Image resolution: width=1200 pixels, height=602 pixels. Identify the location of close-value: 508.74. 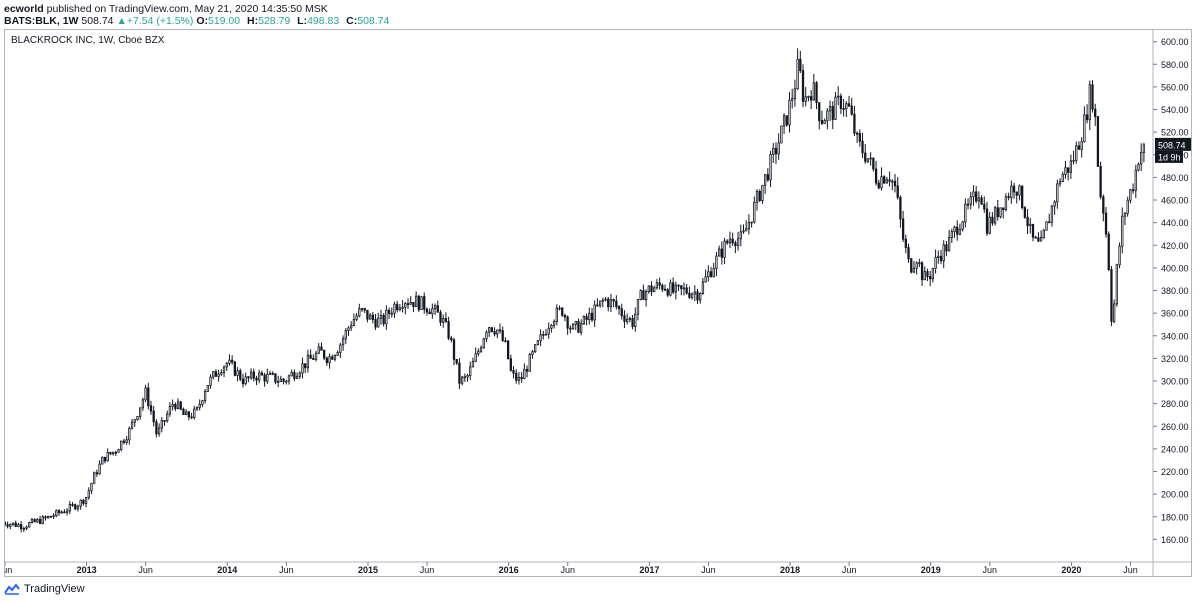
(373, 21).